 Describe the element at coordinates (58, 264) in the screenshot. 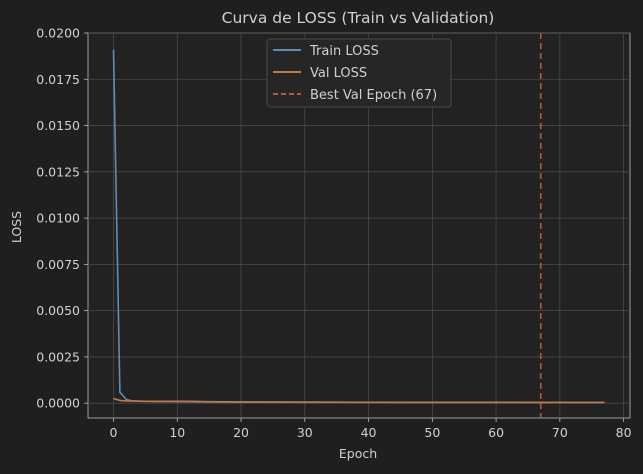

I see `y-tick-label: 0.0075` at that location.